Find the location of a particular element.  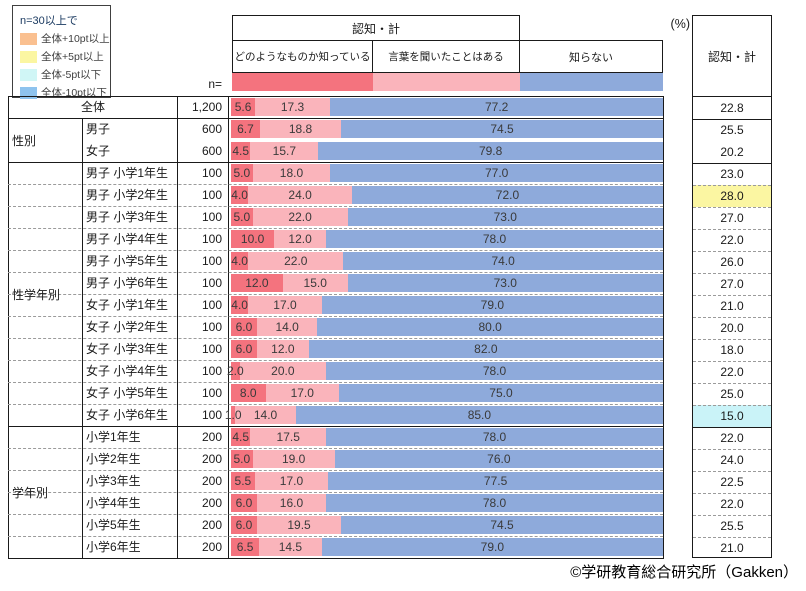

bar-segment-unknown: 74.0 is located at coordinates (503, 261).